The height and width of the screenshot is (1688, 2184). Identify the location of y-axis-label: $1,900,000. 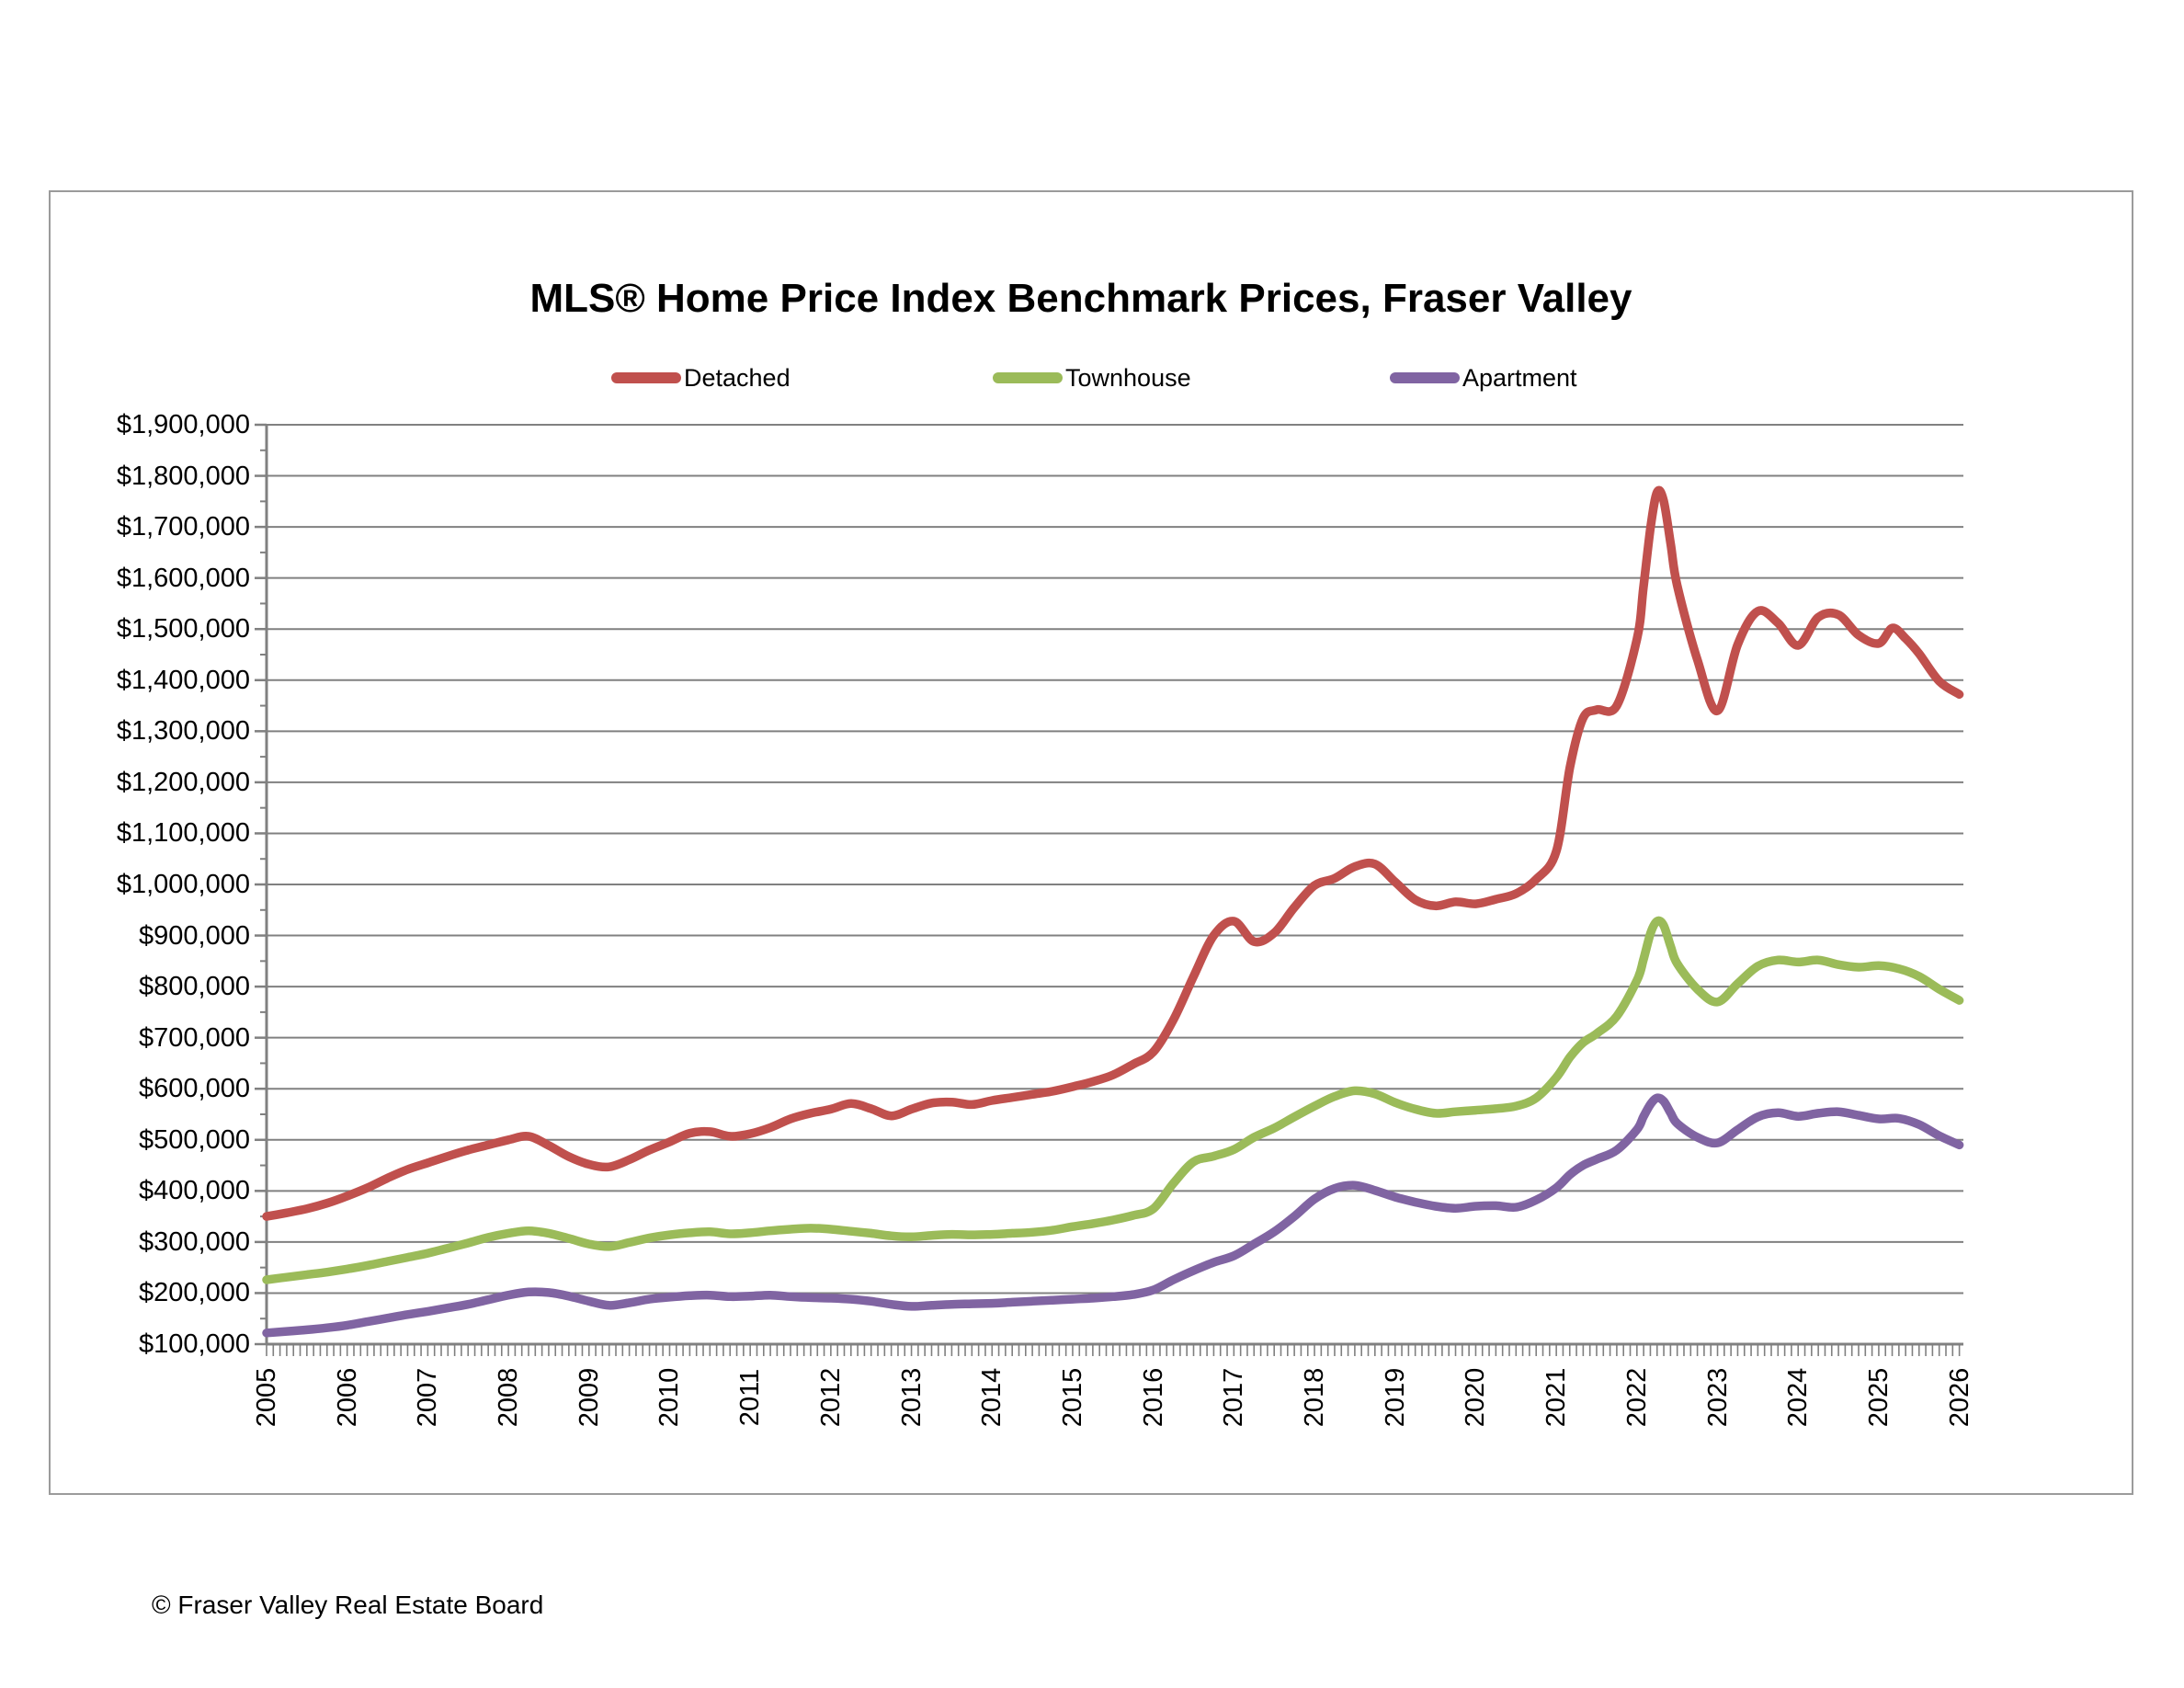
(183, 424).